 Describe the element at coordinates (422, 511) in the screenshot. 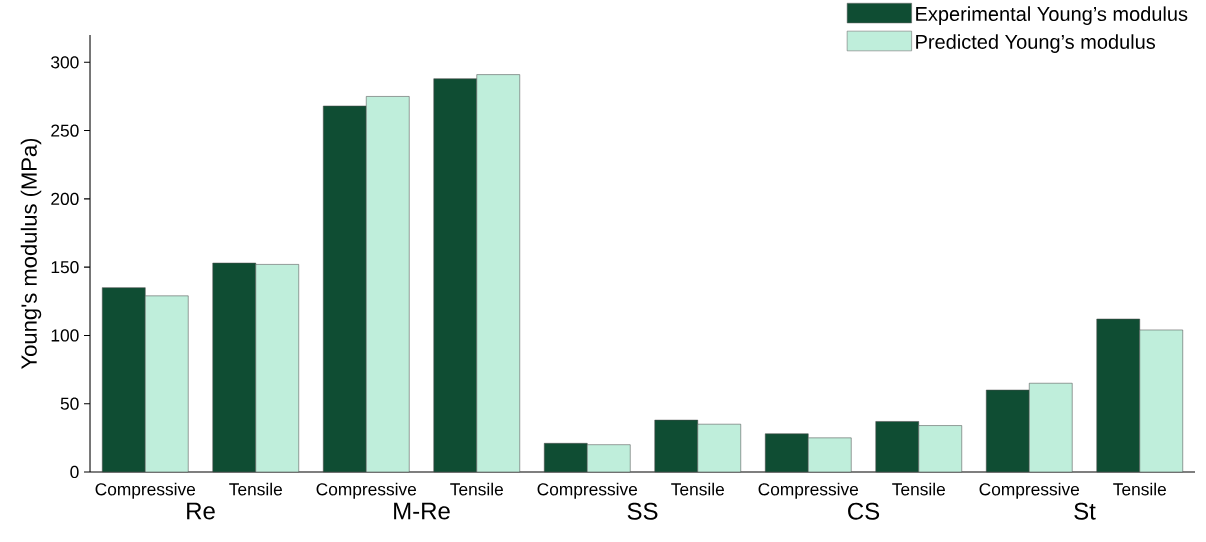

I see `text: M-Re` at that location.